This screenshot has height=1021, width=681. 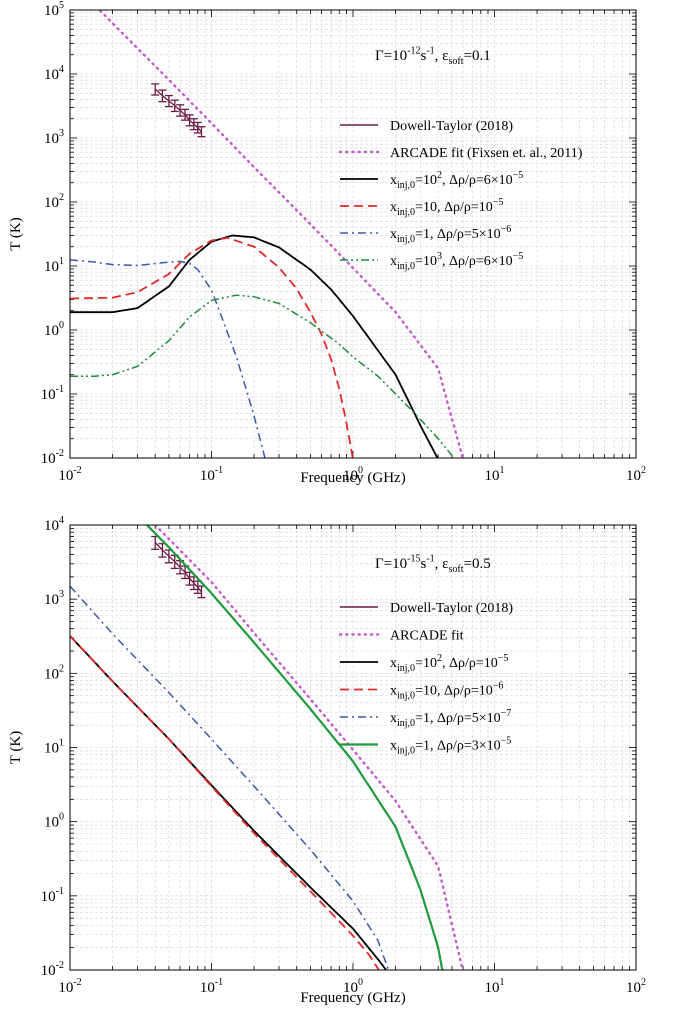 I want to click on y-tick-label: 10⁴, so click(x=54, y=524).